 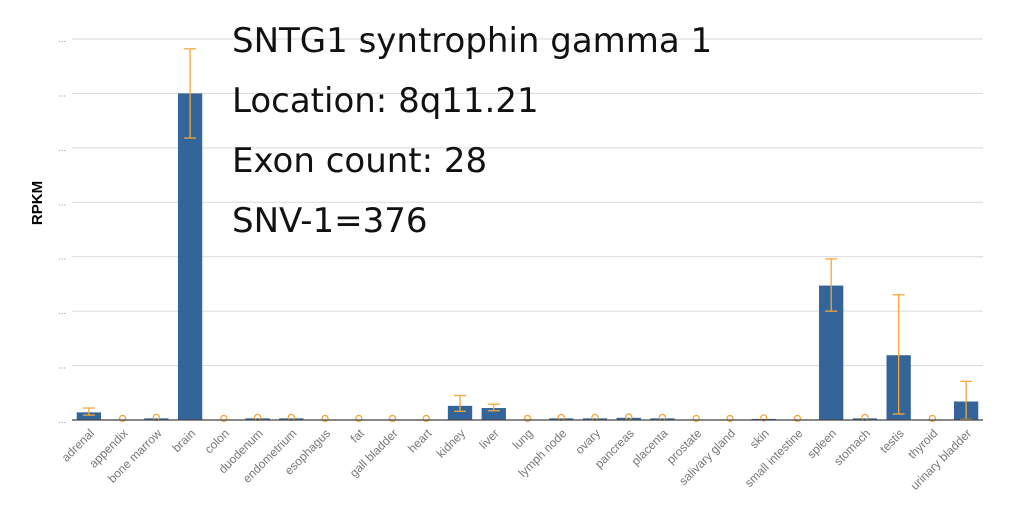 What do you see at coordinates (330, 221) in the screenshot?
I see `snv-count: SNV-1=376` at bounding box center [330, 221].